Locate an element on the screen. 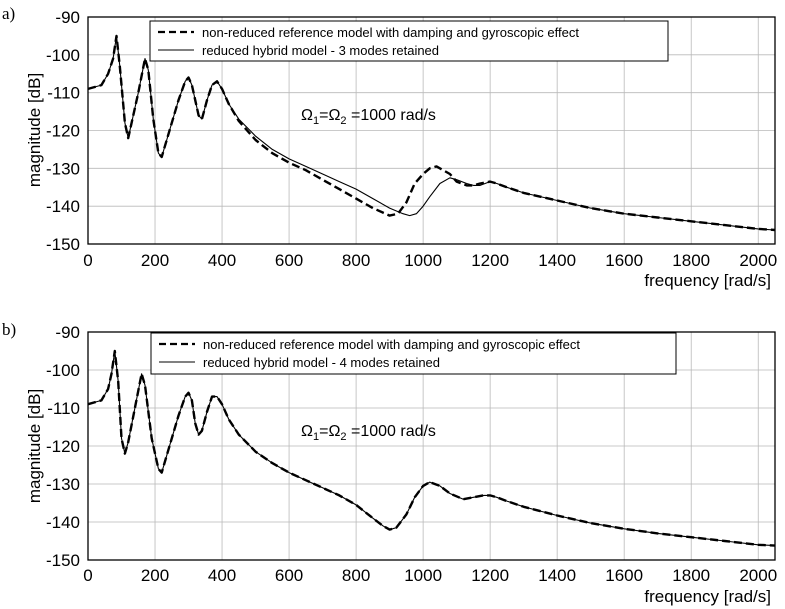 The width and height of the screenshot is (785, 609). panel-b-y-tick-label: -140 is located at coordinates (63, 522).